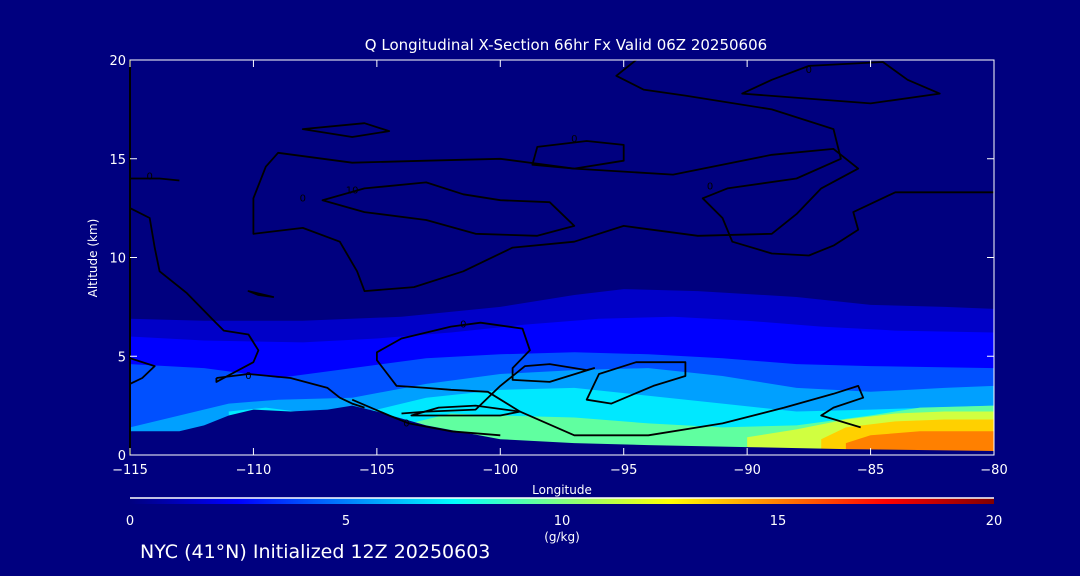 This screenshot has height=576, width=1080. I want to click on y-tick-label: 10, so click(117, 259).